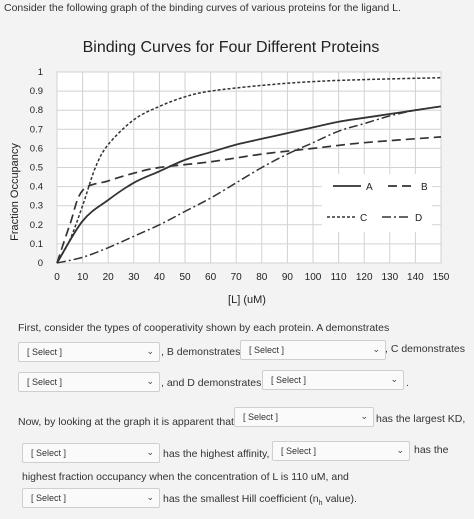 This screenshot has width=474, height=519. Describe the element at coordinates (89, 352) in the screenshot. I see `select-a-cooperativity: [ Select ] ⌄` at that location.